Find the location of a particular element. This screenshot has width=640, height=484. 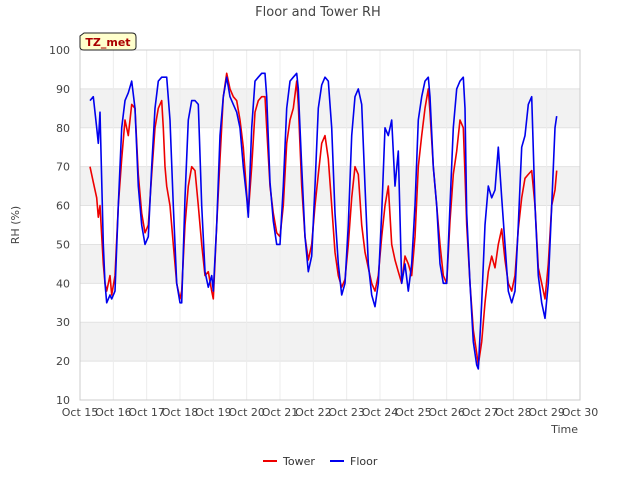

y-tick-label: 40 is located at coordinates (63, 283).